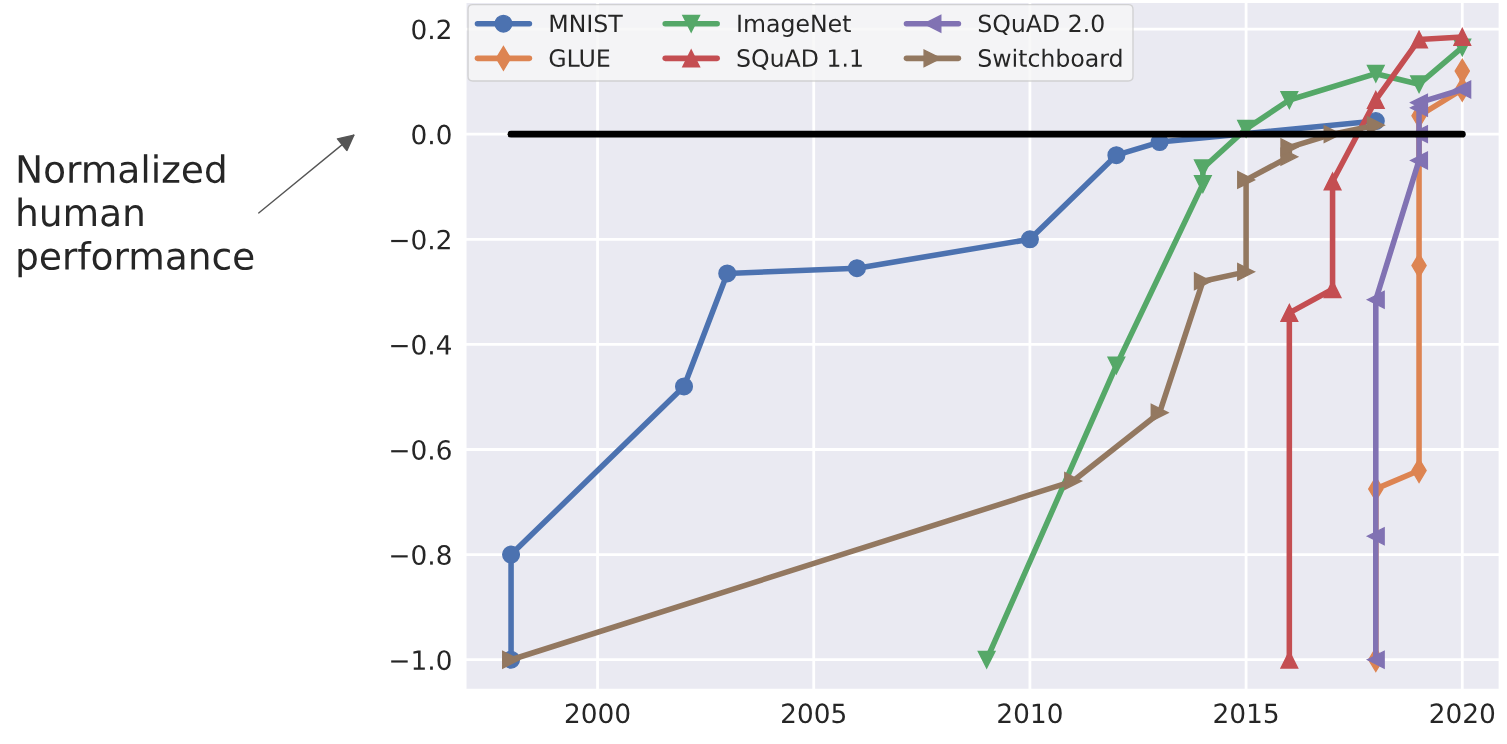 This screenshot has height=744, width=1507. I want to click on x-tick-label: 2005, so click(813, 713).